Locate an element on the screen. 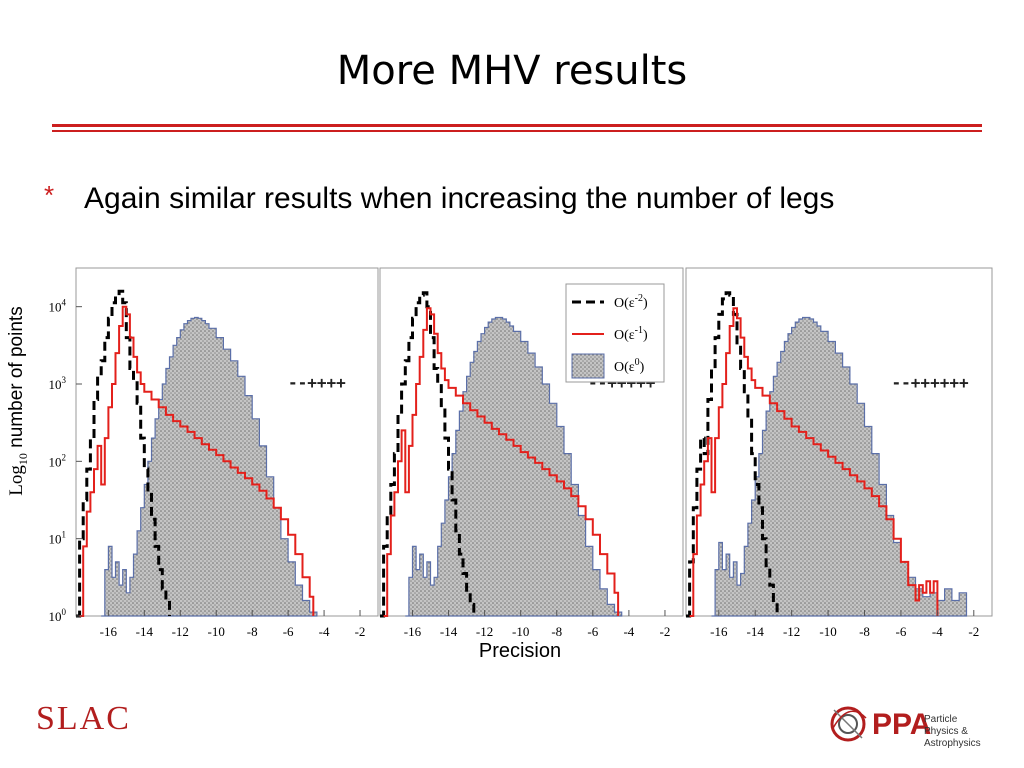  x-axis-label: Precision is located at coordinates (520, 651).